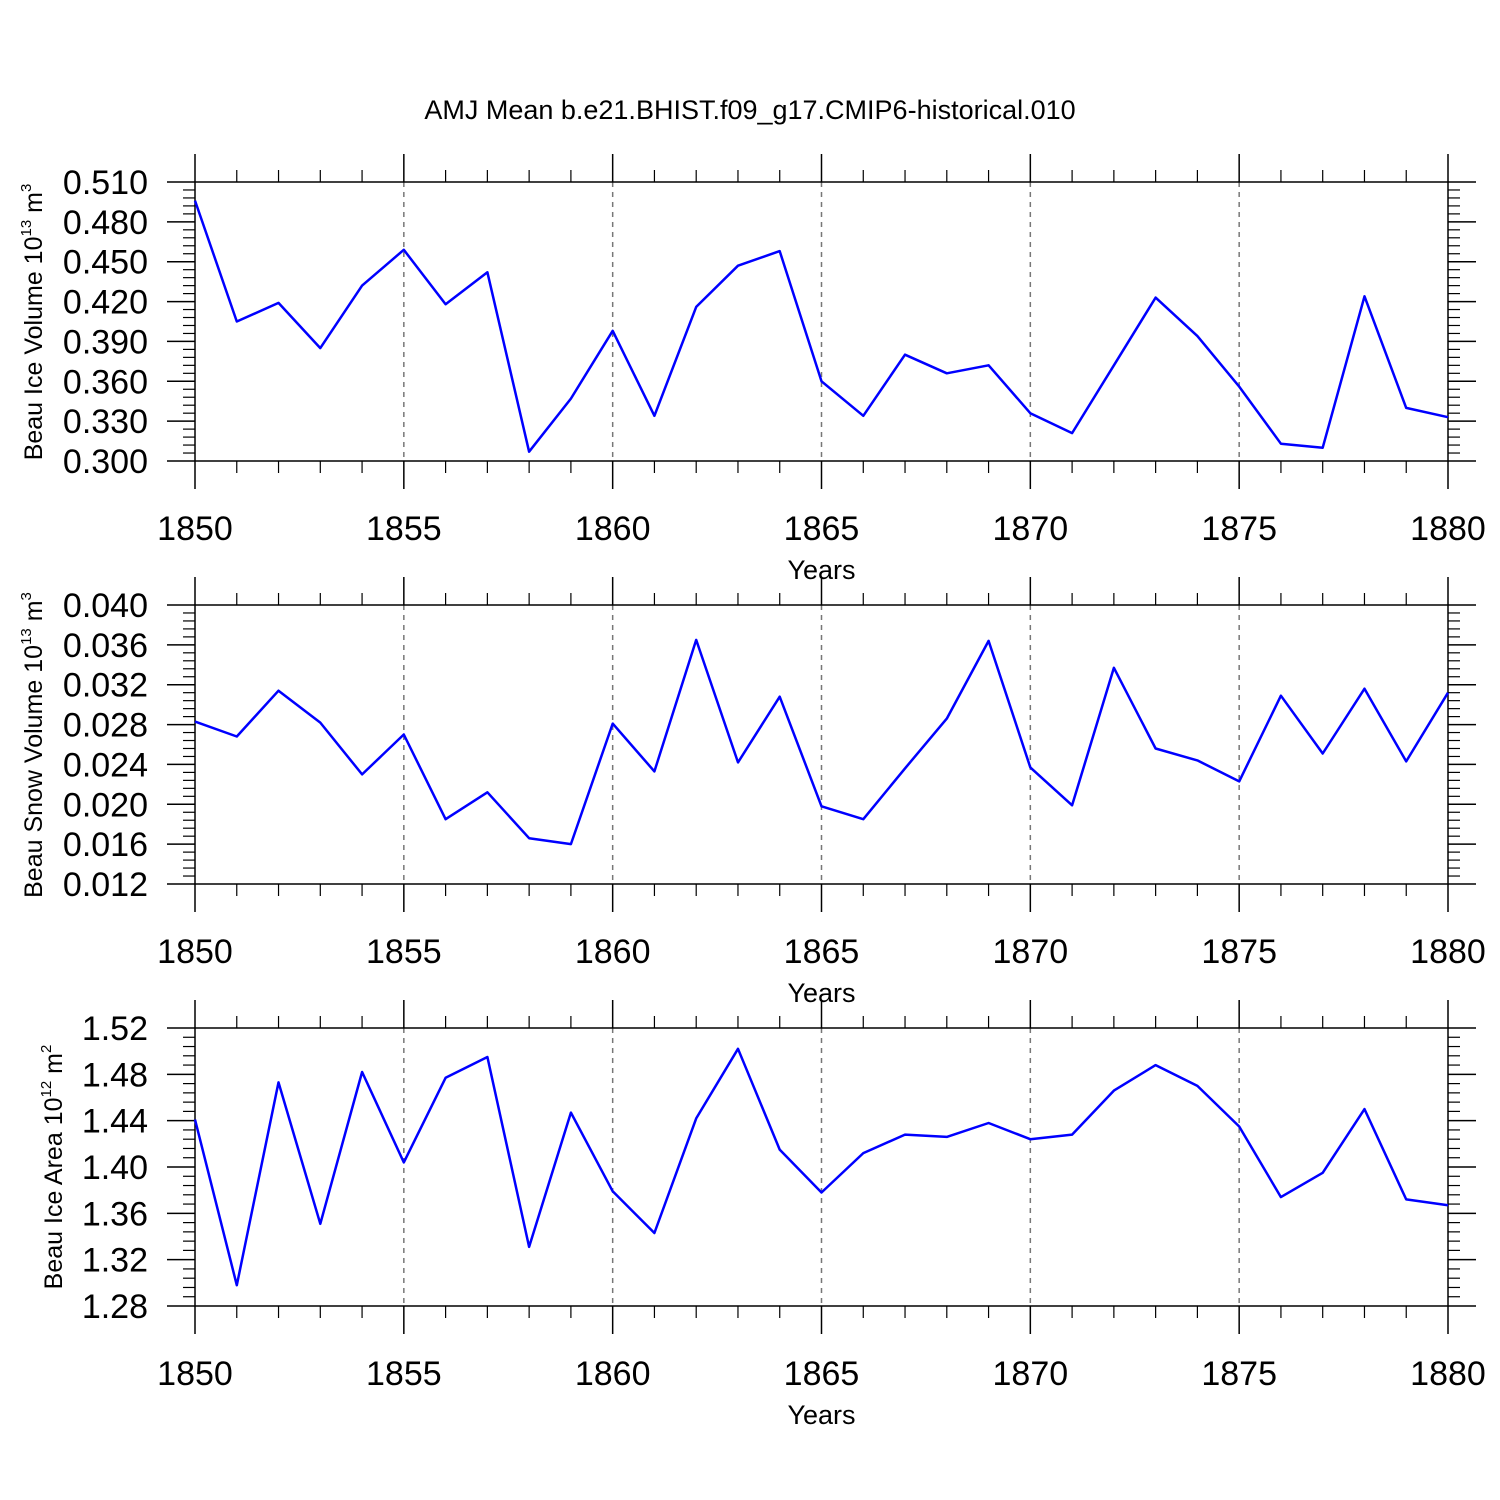 The width and height of the screenshot is (1500, 1500). I want to click on y-tick-label: 0.020, so click(105, 805).